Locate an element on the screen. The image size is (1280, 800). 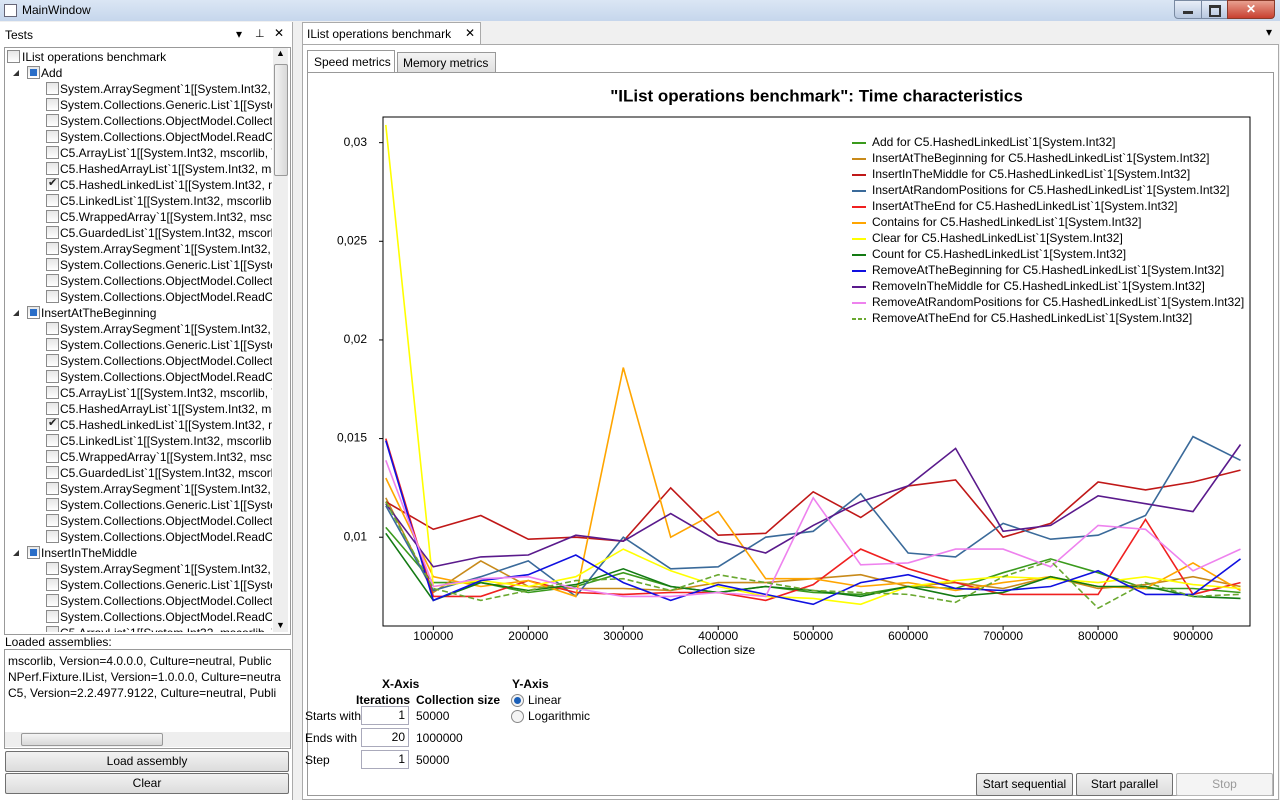
root-checkbox is located at coordinates (13, 56).